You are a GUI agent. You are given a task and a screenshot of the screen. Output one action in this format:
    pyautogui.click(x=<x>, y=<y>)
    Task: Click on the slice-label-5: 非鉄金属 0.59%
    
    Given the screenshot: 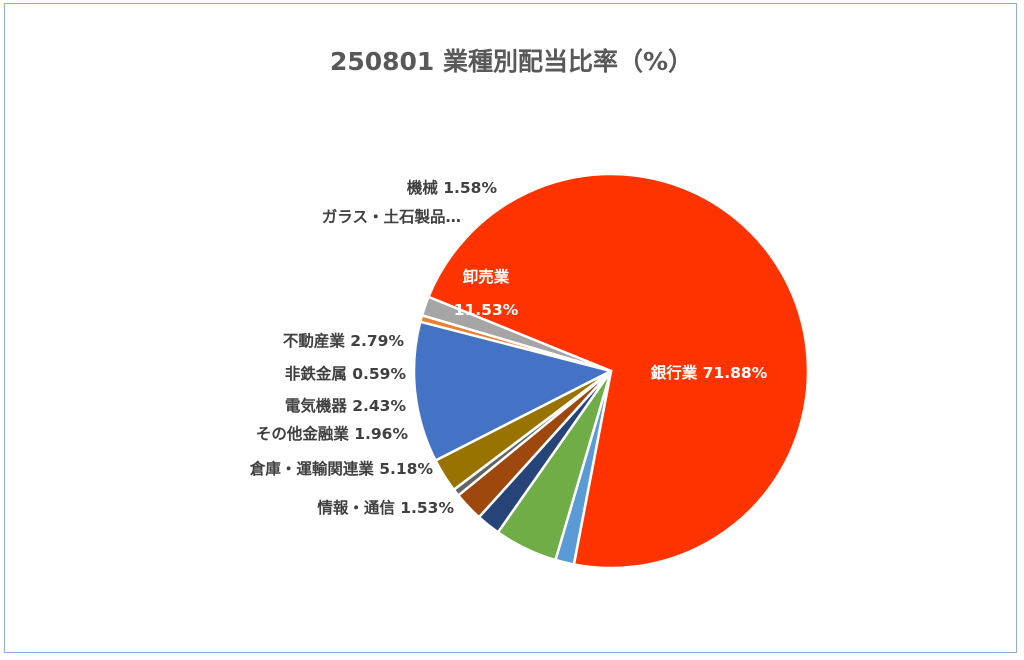 What is the action you would take?
    pyautogui.click(x=346, y=373)
    